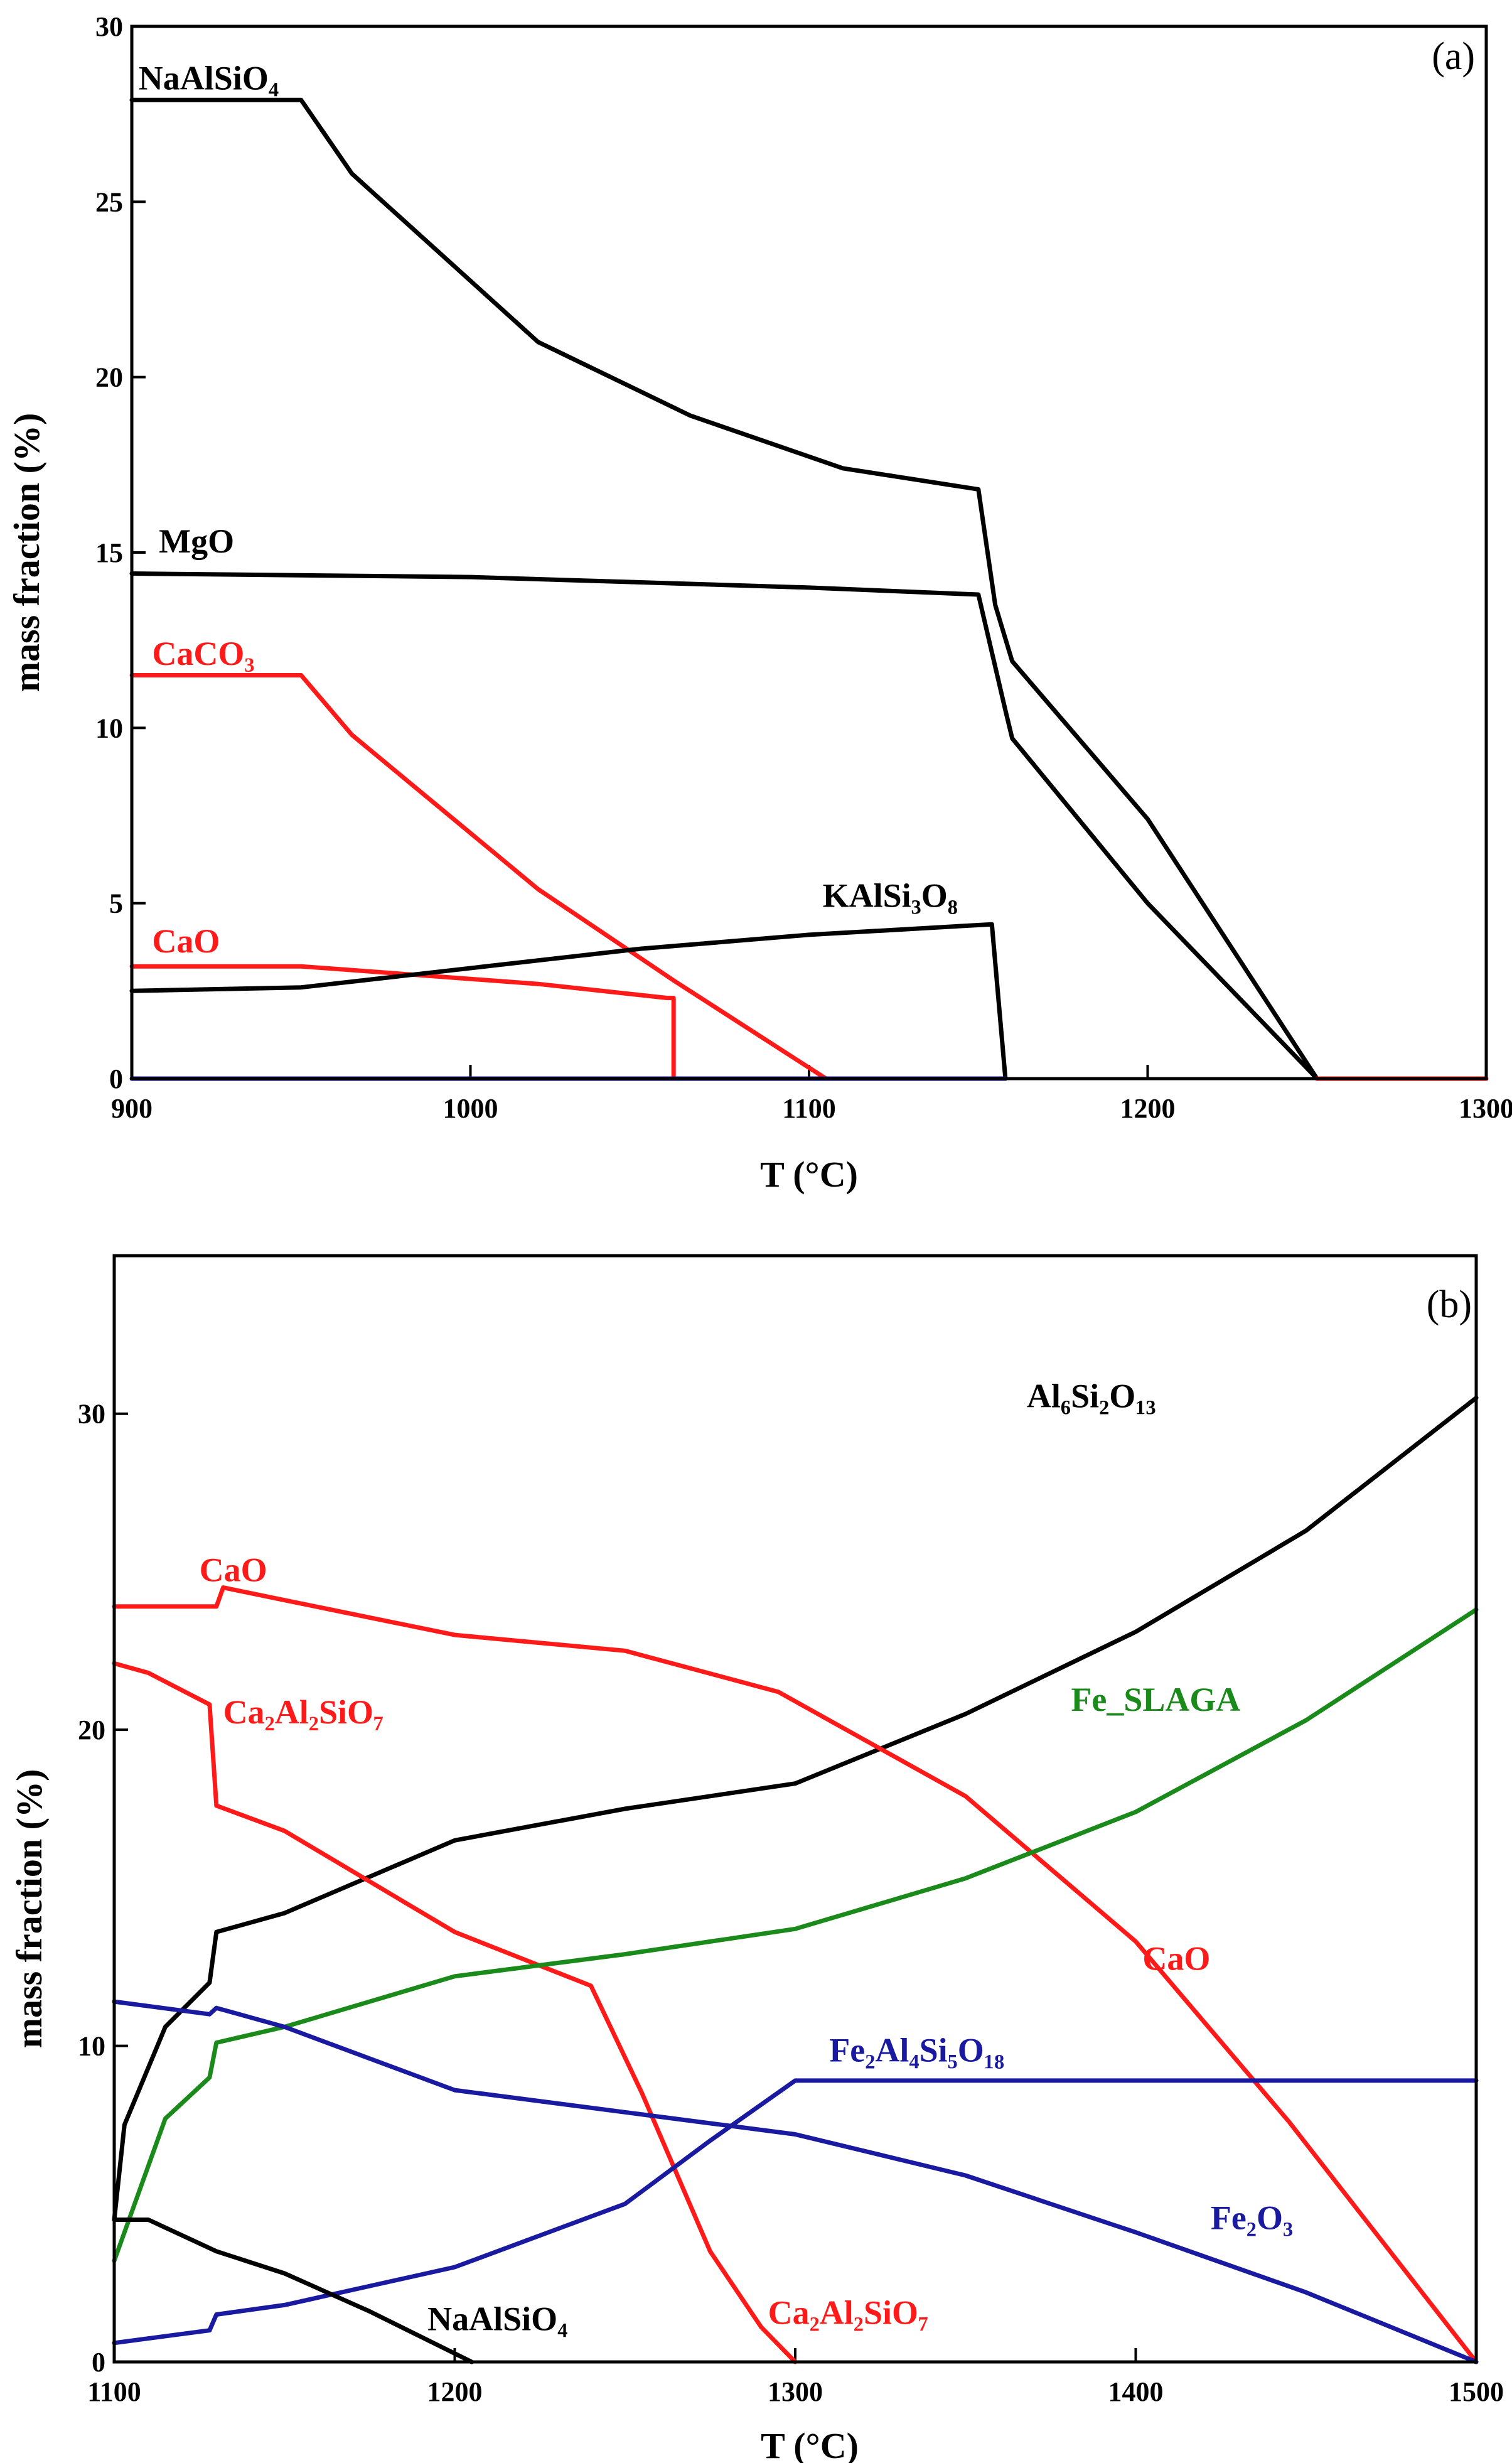  What do you see at coordinates (98, 2362) in the screenshot?
I see `y-tick-label-b: 0` at bounding box center [98, 2362].